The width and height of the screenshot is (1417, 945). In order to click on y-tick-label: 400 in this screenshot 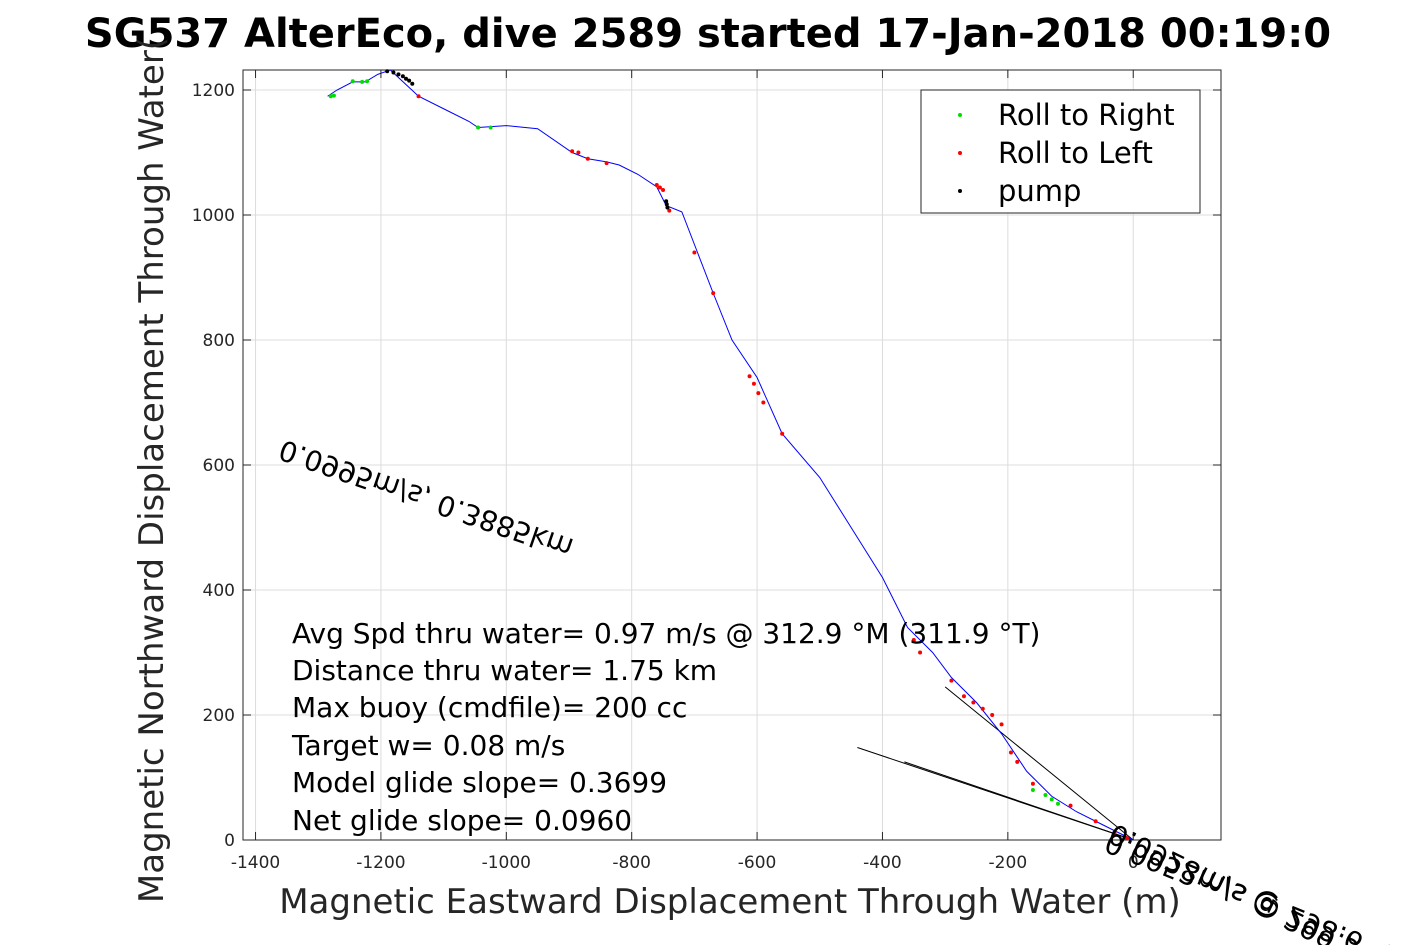, I will do `click(219, 591)`.